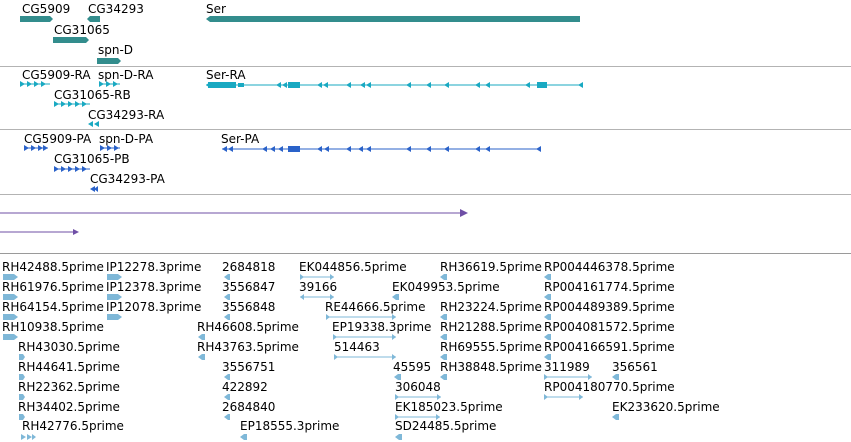 The image size is (851, 442). What do you see at coordinates (248, 347) in the screenshot?
I see `est-label: RH43763.5prime` at bounding box center [248, 347].